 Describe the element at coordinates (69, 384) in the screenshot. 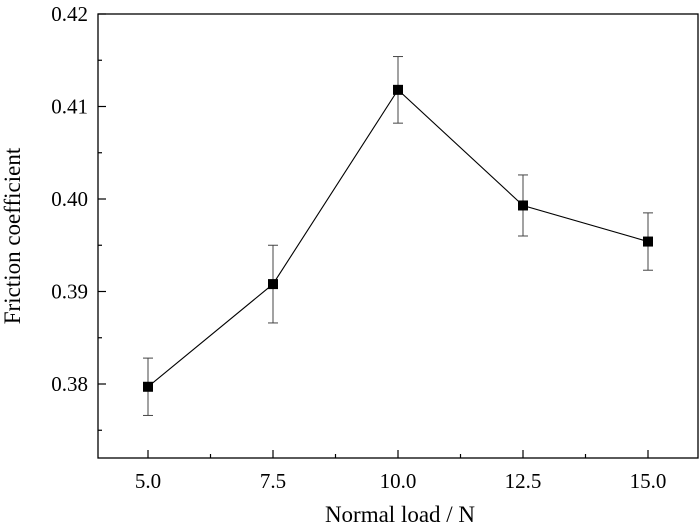

I see `y-tick-label: 0.38` at that location.